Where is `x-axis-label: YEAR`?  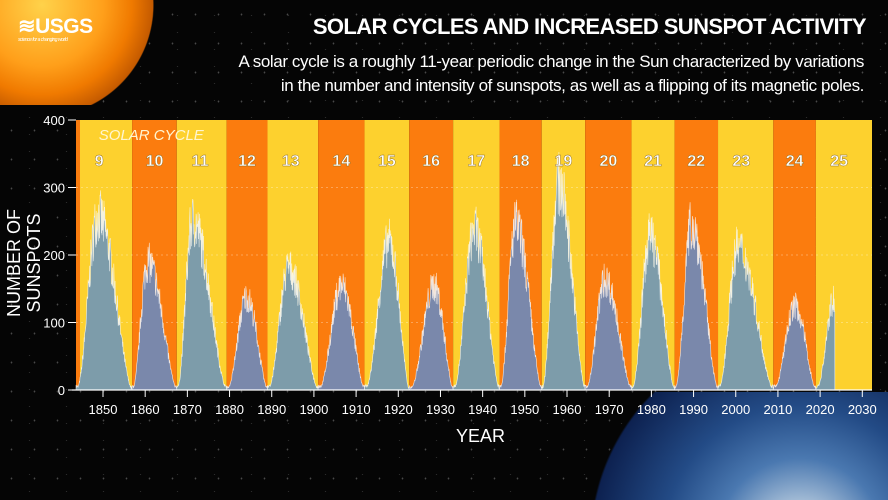
x-axis-label: YEAR is located at coordinates (481, 436).